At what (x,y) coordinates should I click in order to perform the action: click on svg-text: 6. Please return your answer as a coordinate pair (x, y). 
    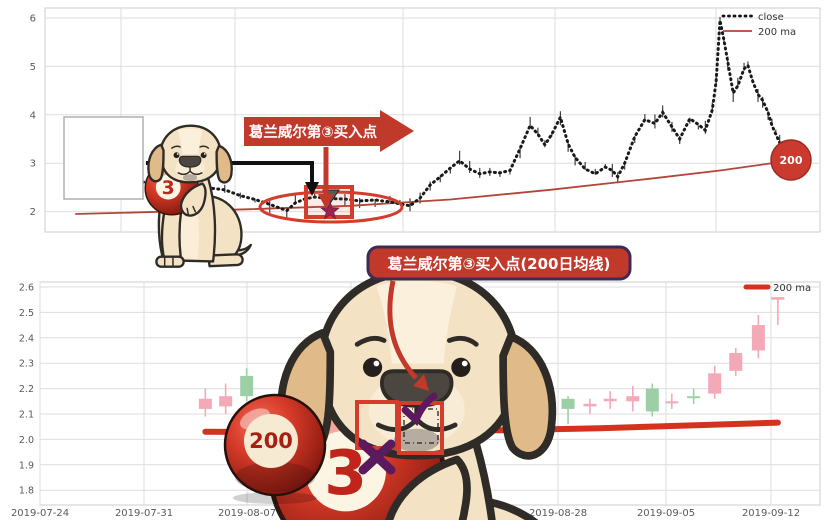
    Looking at the image, I should click on (33, 19).